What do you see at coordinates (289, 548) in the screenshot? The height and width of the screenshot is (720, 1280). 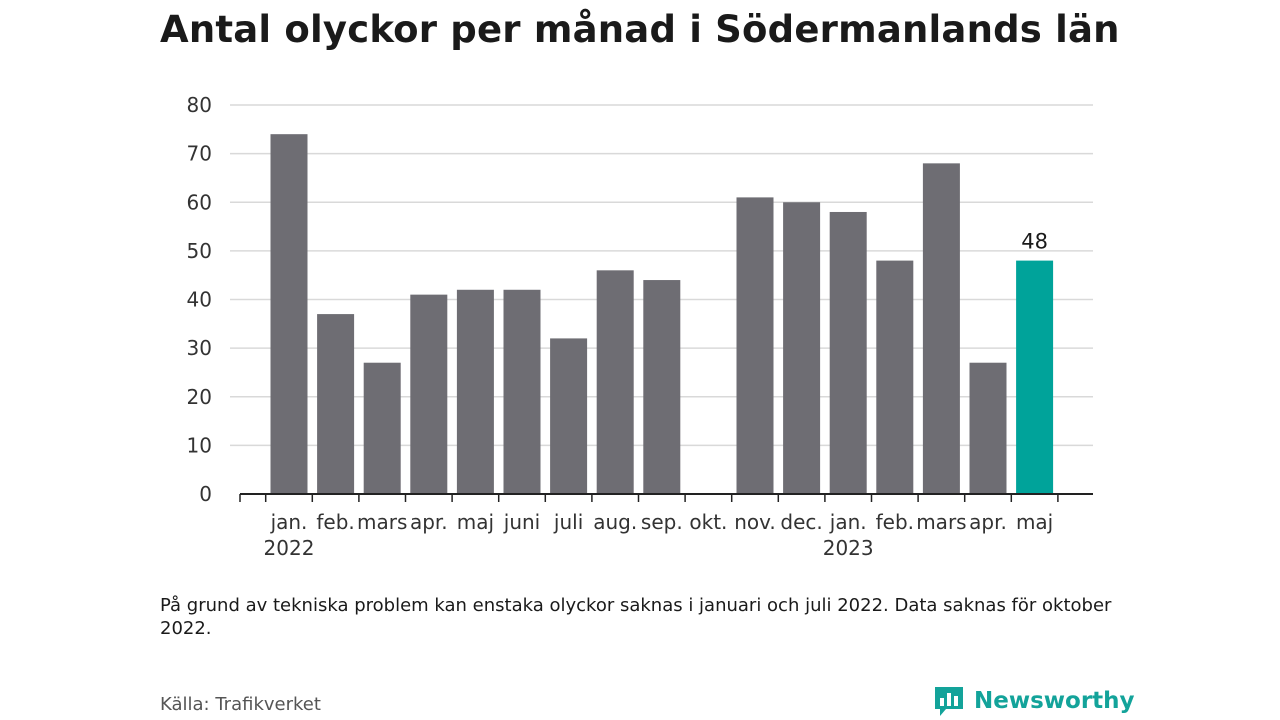 I see `x-year-label: 2022` at bounding box center [289, 548].